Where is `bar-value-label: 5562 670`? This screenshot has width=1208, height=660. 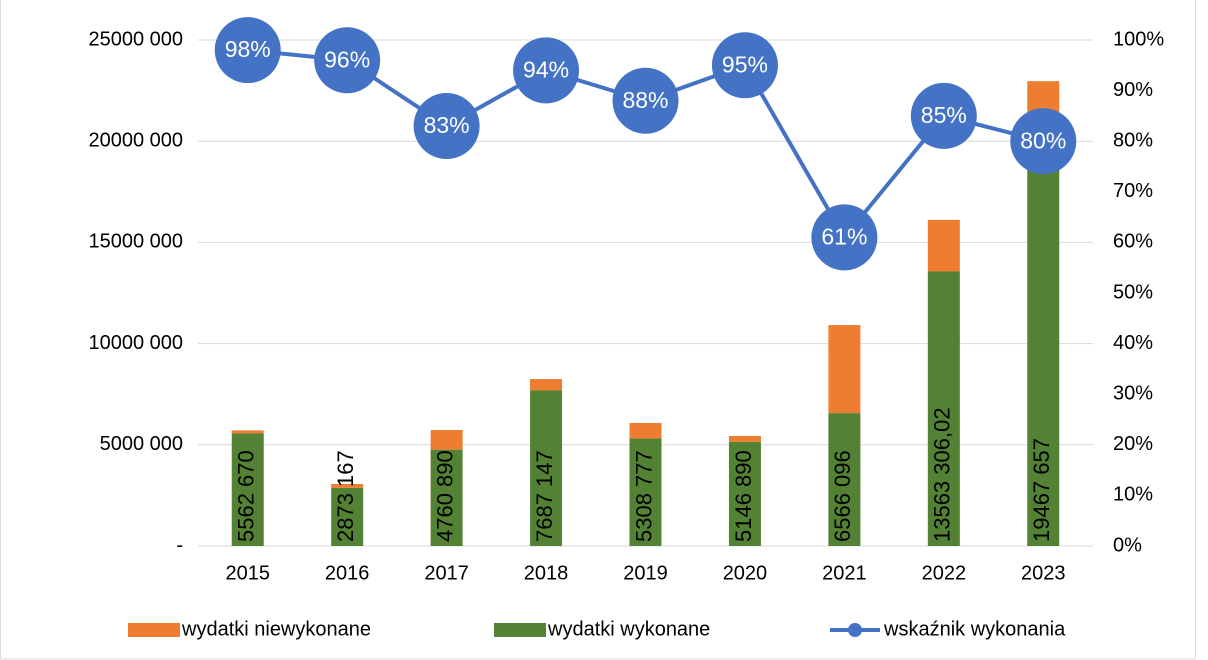
bar-value-label: 5562 670 is located at coordinates (246, 496).